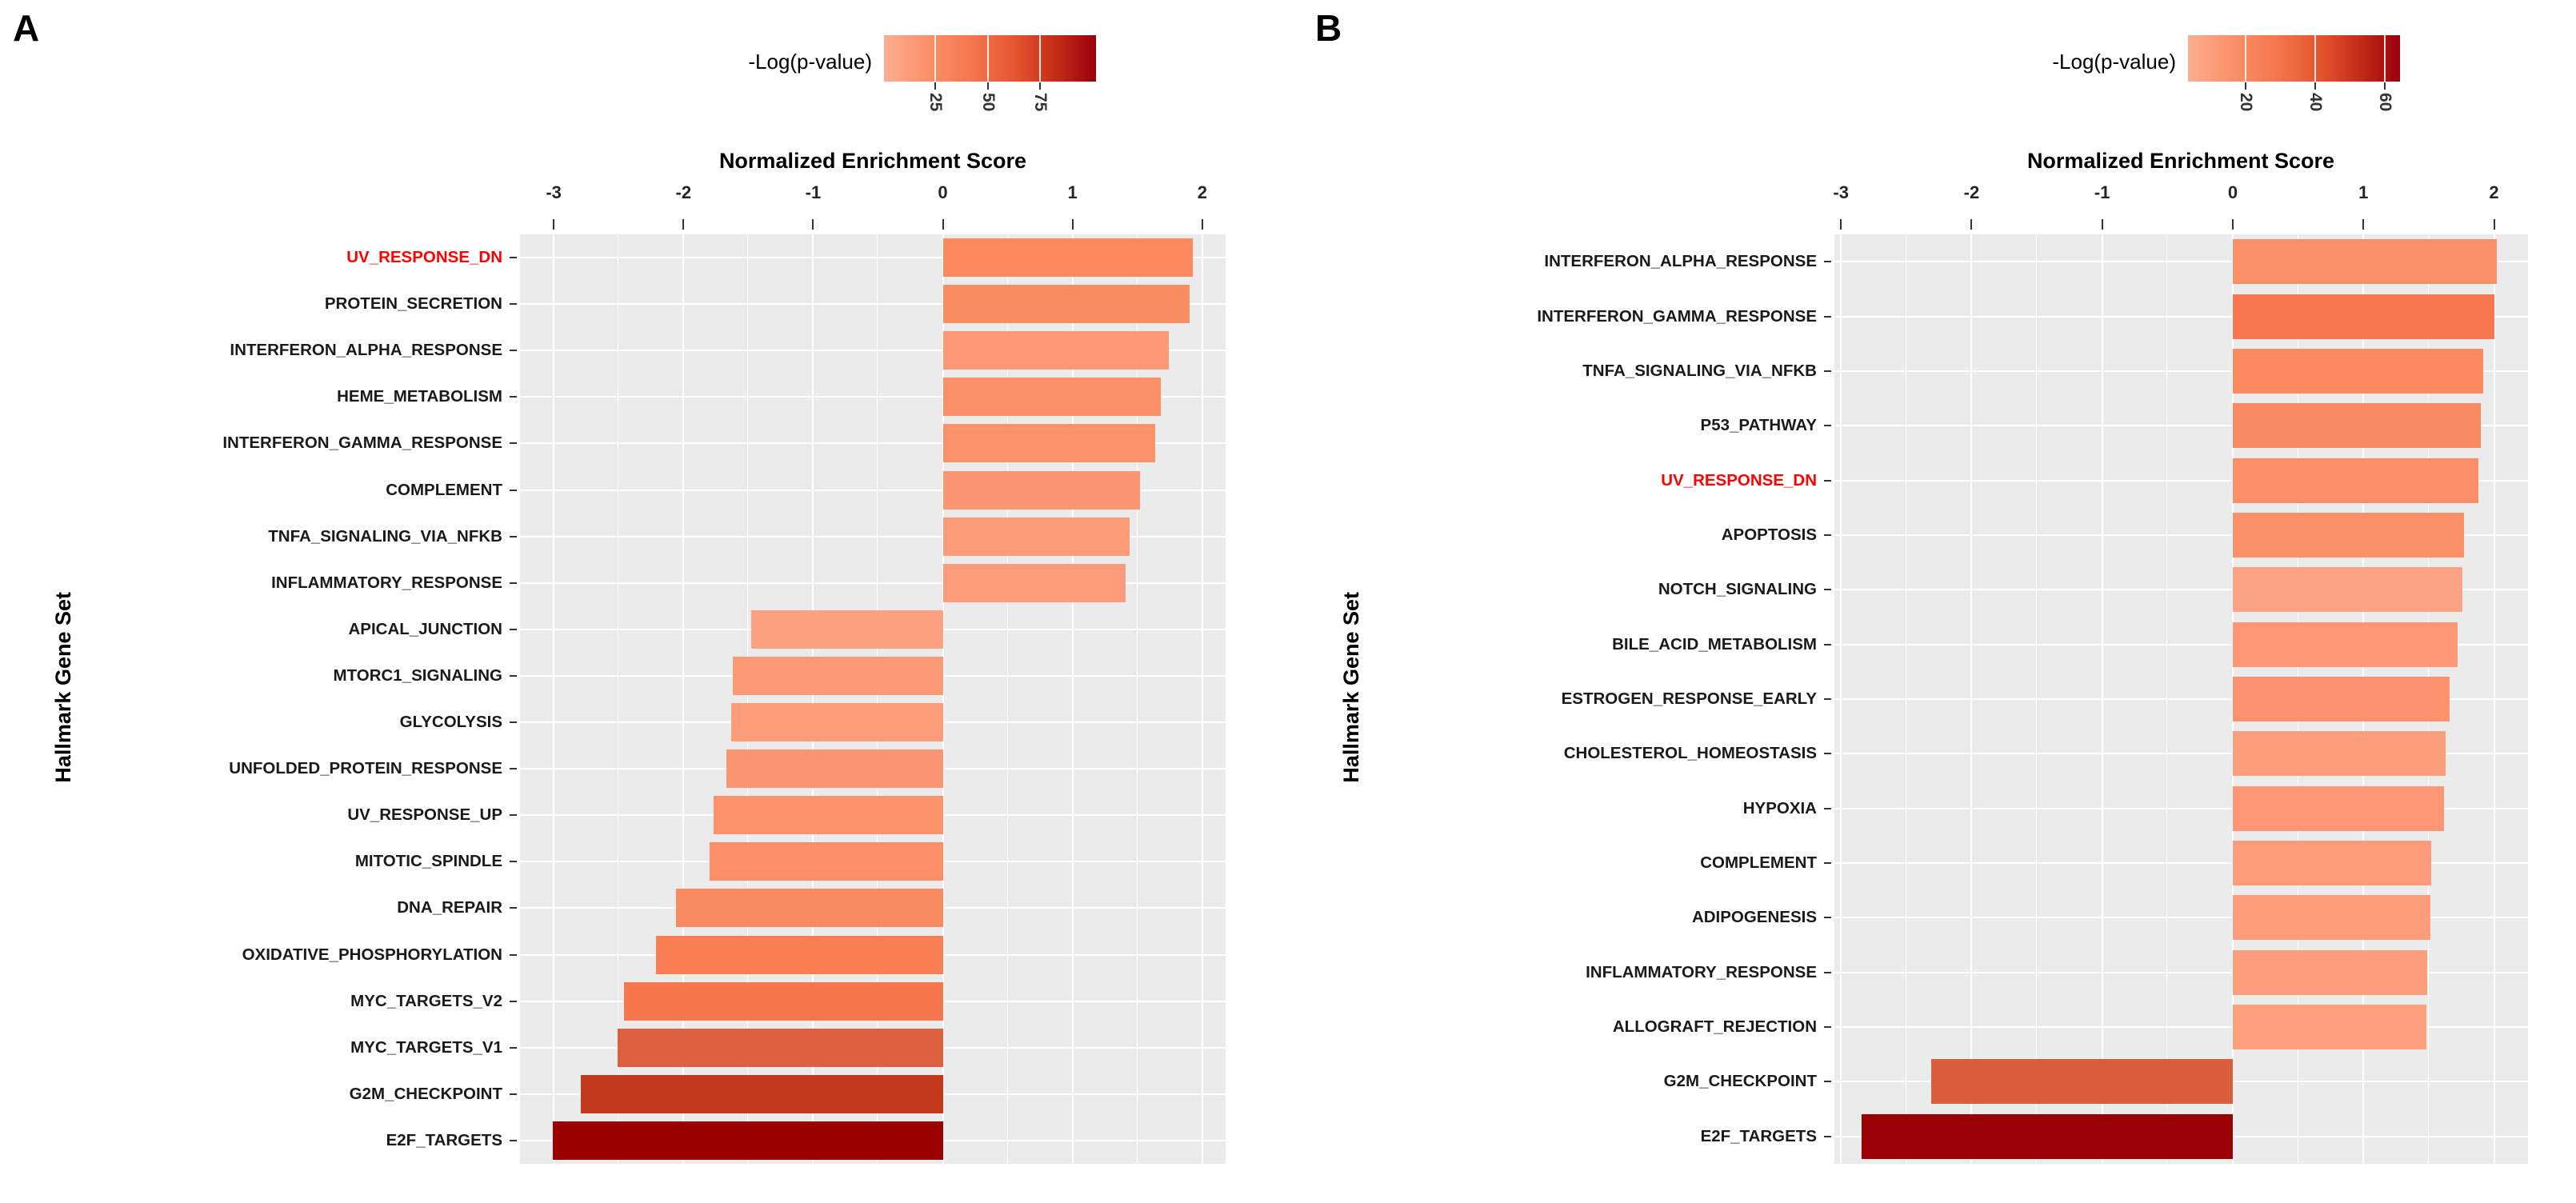 This screenshot has width=2576, height=1203. Describe the element at coordinates (783, 1001) in the screenshot. I see `bar-MYC_TARGETS_V2` at that location.